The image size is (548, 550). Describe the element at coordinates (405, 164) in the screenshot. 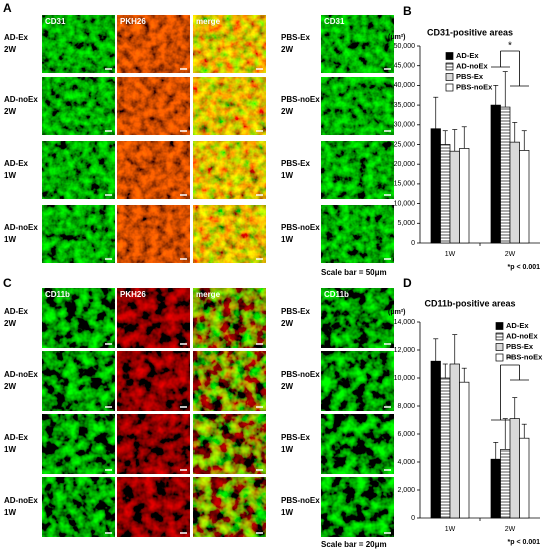

I see `y-tick-label: 20,000` at that location.